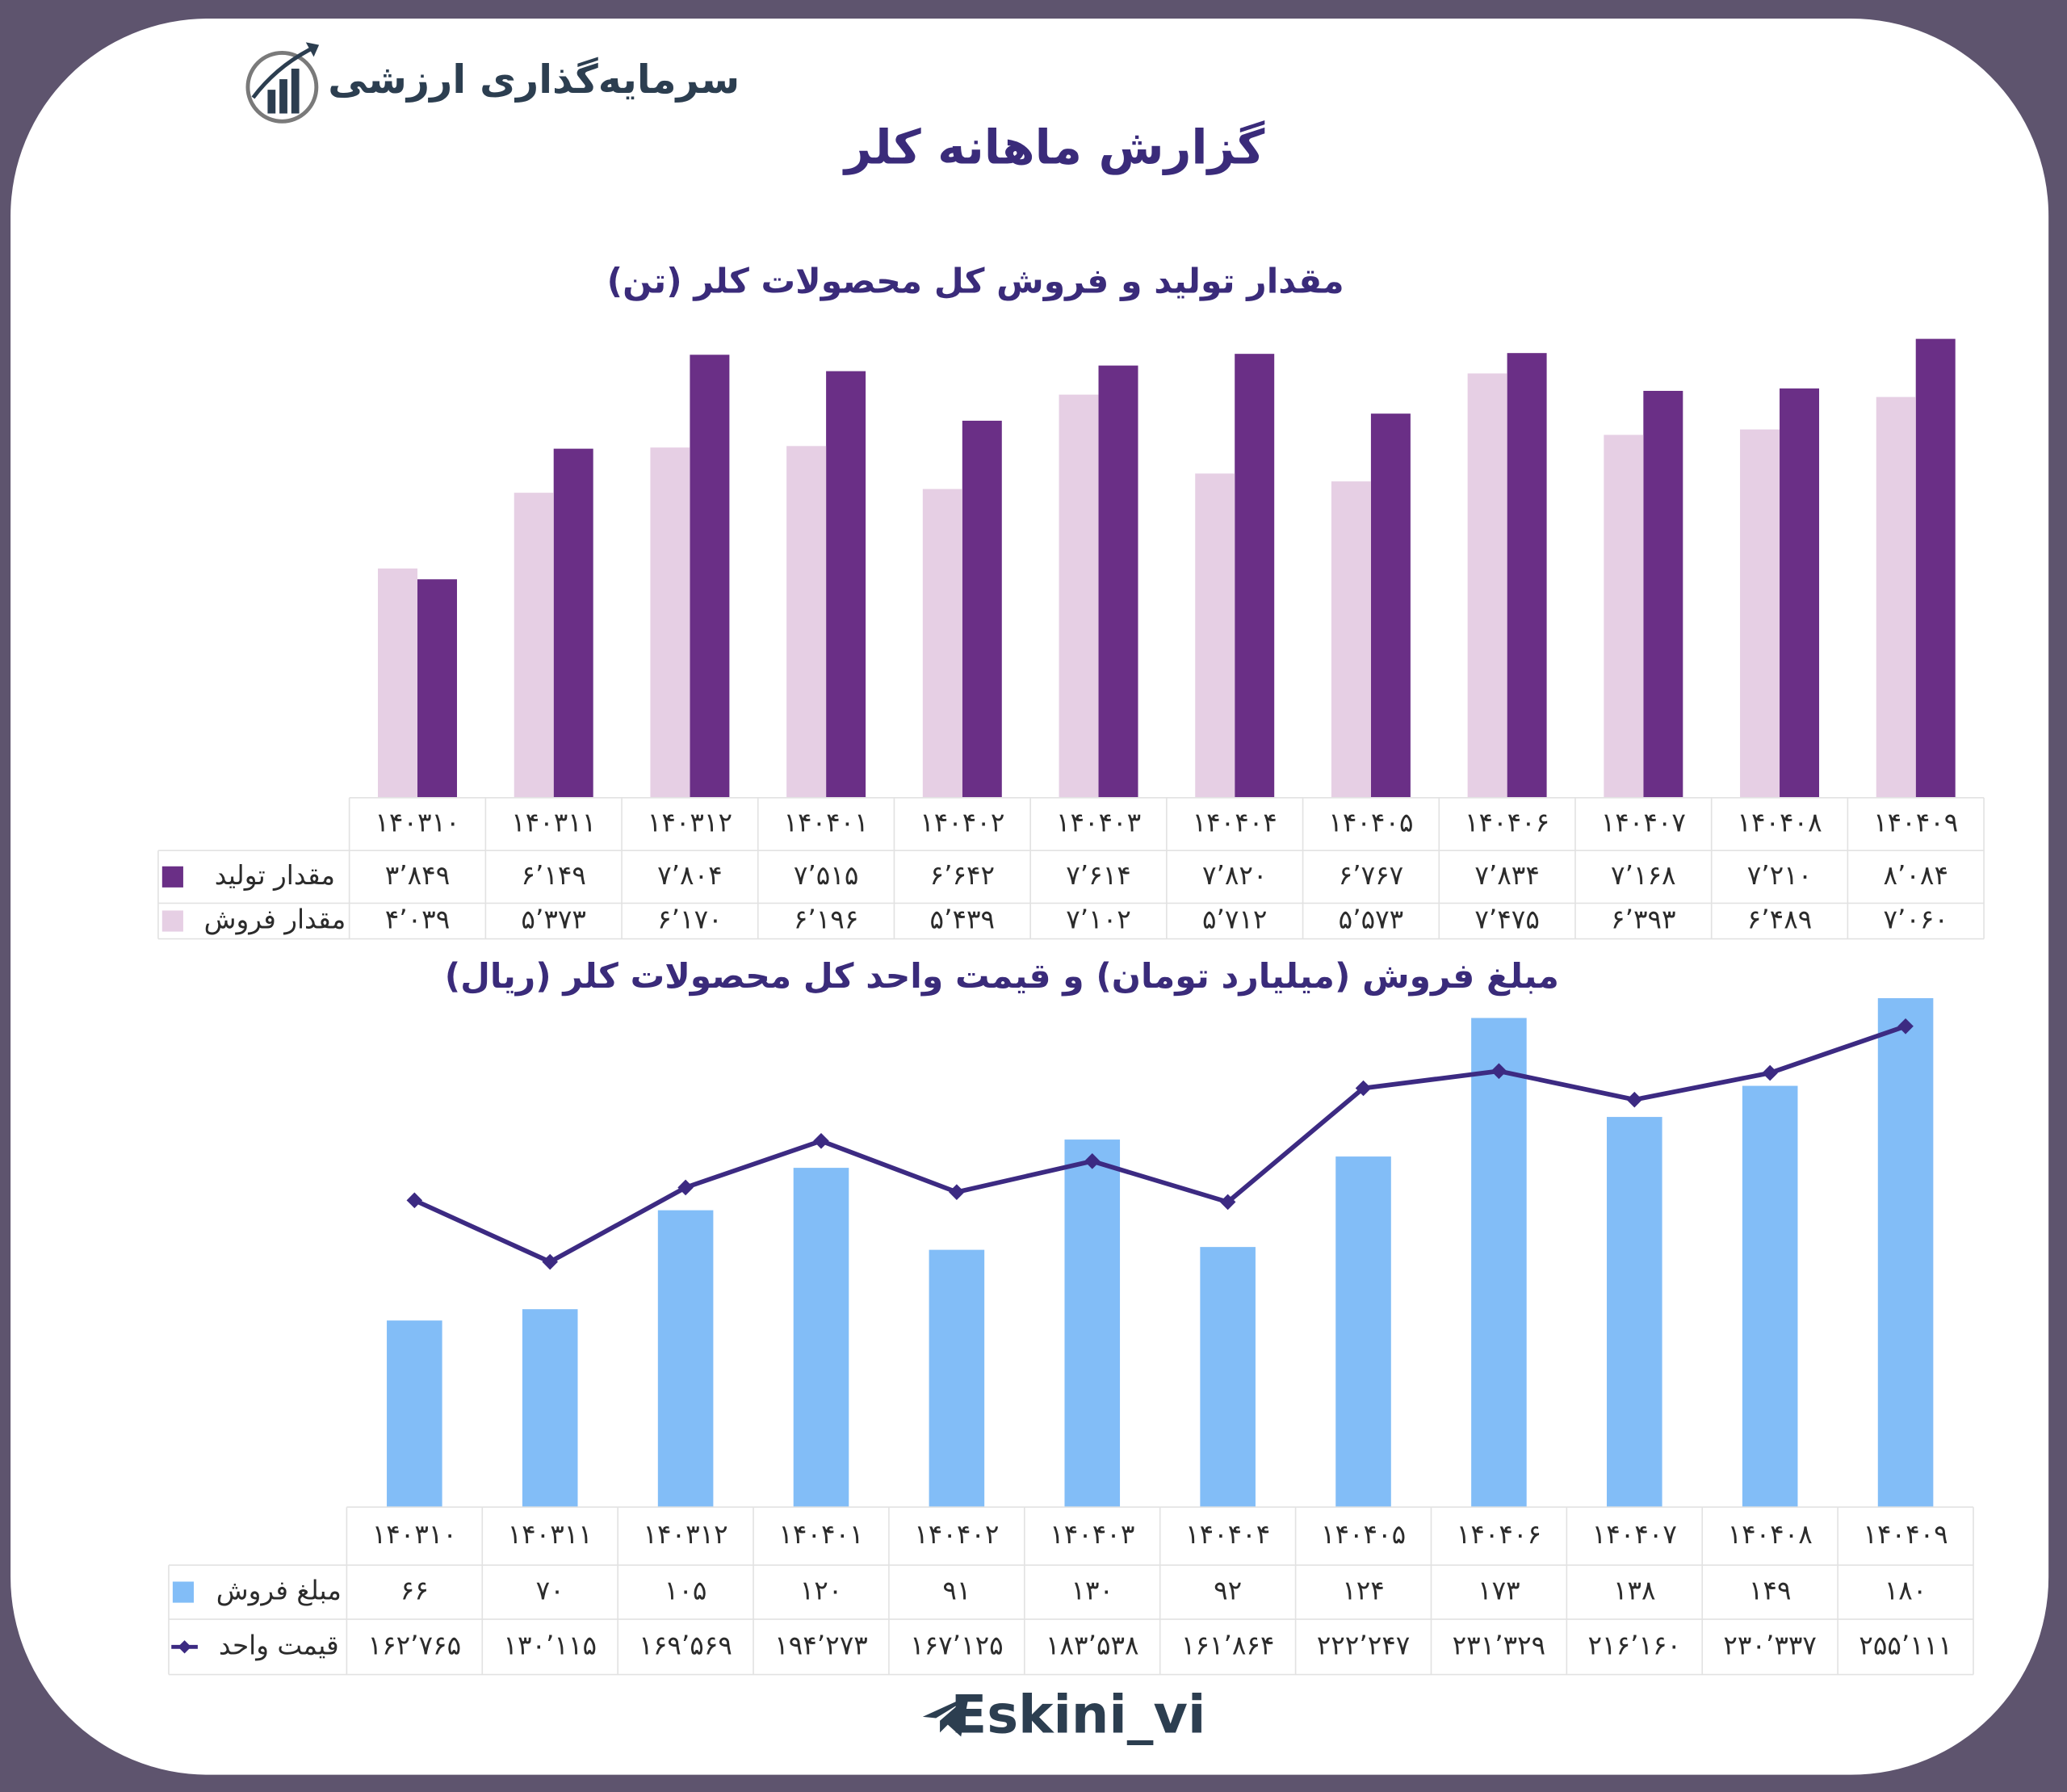  What do you see at coordinates (821, 1645) in the screenshot?
I see `data-label: ۱۹۴٬۲۷۳` at bounding box center [821, 1645].